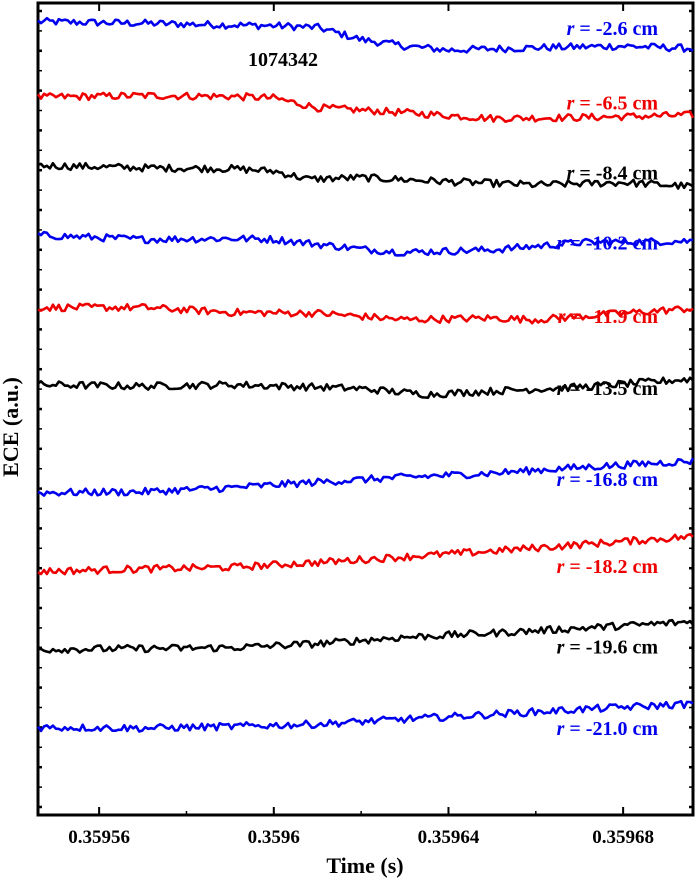 The height and width of the screenshot is (883, 700). I want to click on series-label-value: = -21.0 cm, so click(611, 729).